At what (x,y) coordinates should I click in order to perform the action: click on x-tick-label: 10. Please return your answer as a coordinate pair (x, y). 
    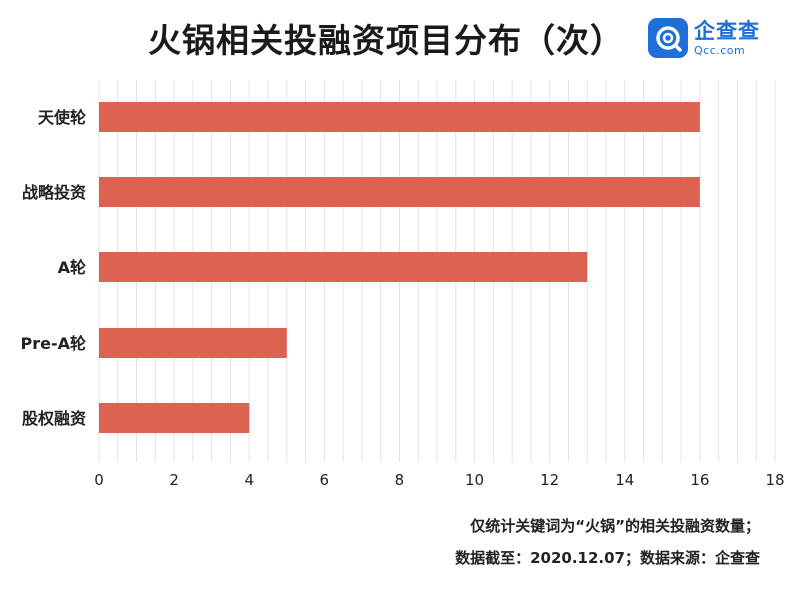
    Looking at the image, I should click on (474, 480).